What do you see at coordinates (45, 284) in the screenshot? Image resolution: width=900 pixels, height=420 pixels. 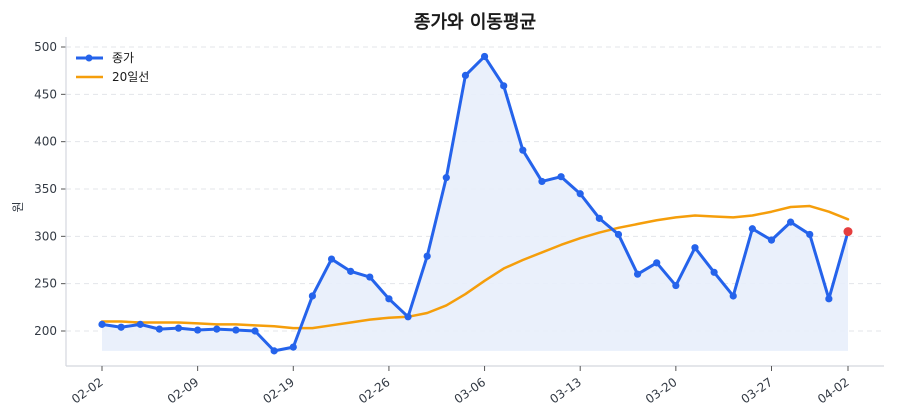 I see `y-tick-label: 250` at bounding box center [45, 284].